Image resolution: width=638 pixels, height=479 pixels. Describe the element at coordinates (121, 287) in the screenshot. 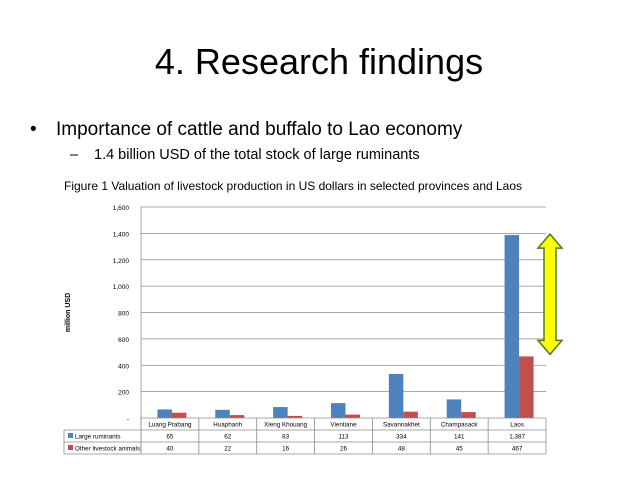

I see `y-tick-label: 1,000` at that location.